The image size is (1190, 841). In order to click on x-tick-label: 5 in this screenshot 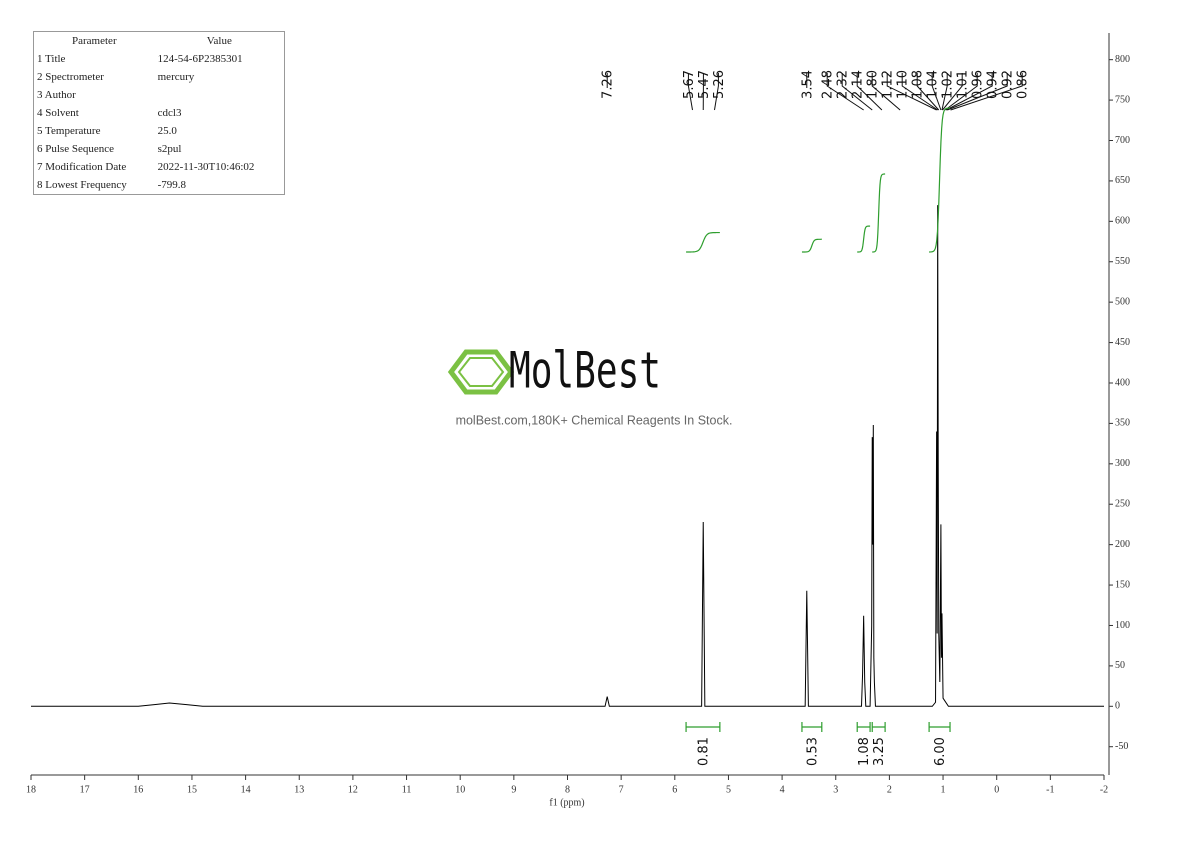, I will do `click(728, 789)`.